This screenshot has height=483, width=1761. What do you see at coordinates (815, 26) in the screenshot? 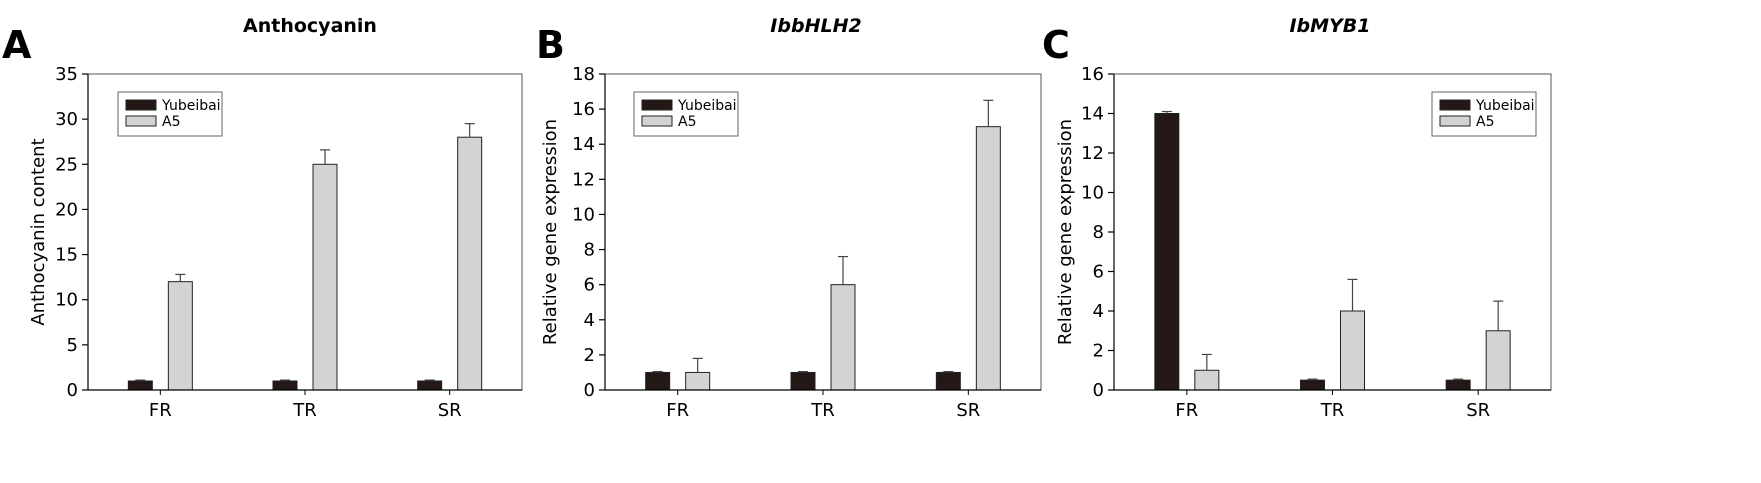
I see `chart-title: IbbHLH2` at bounding box center [815, 26].